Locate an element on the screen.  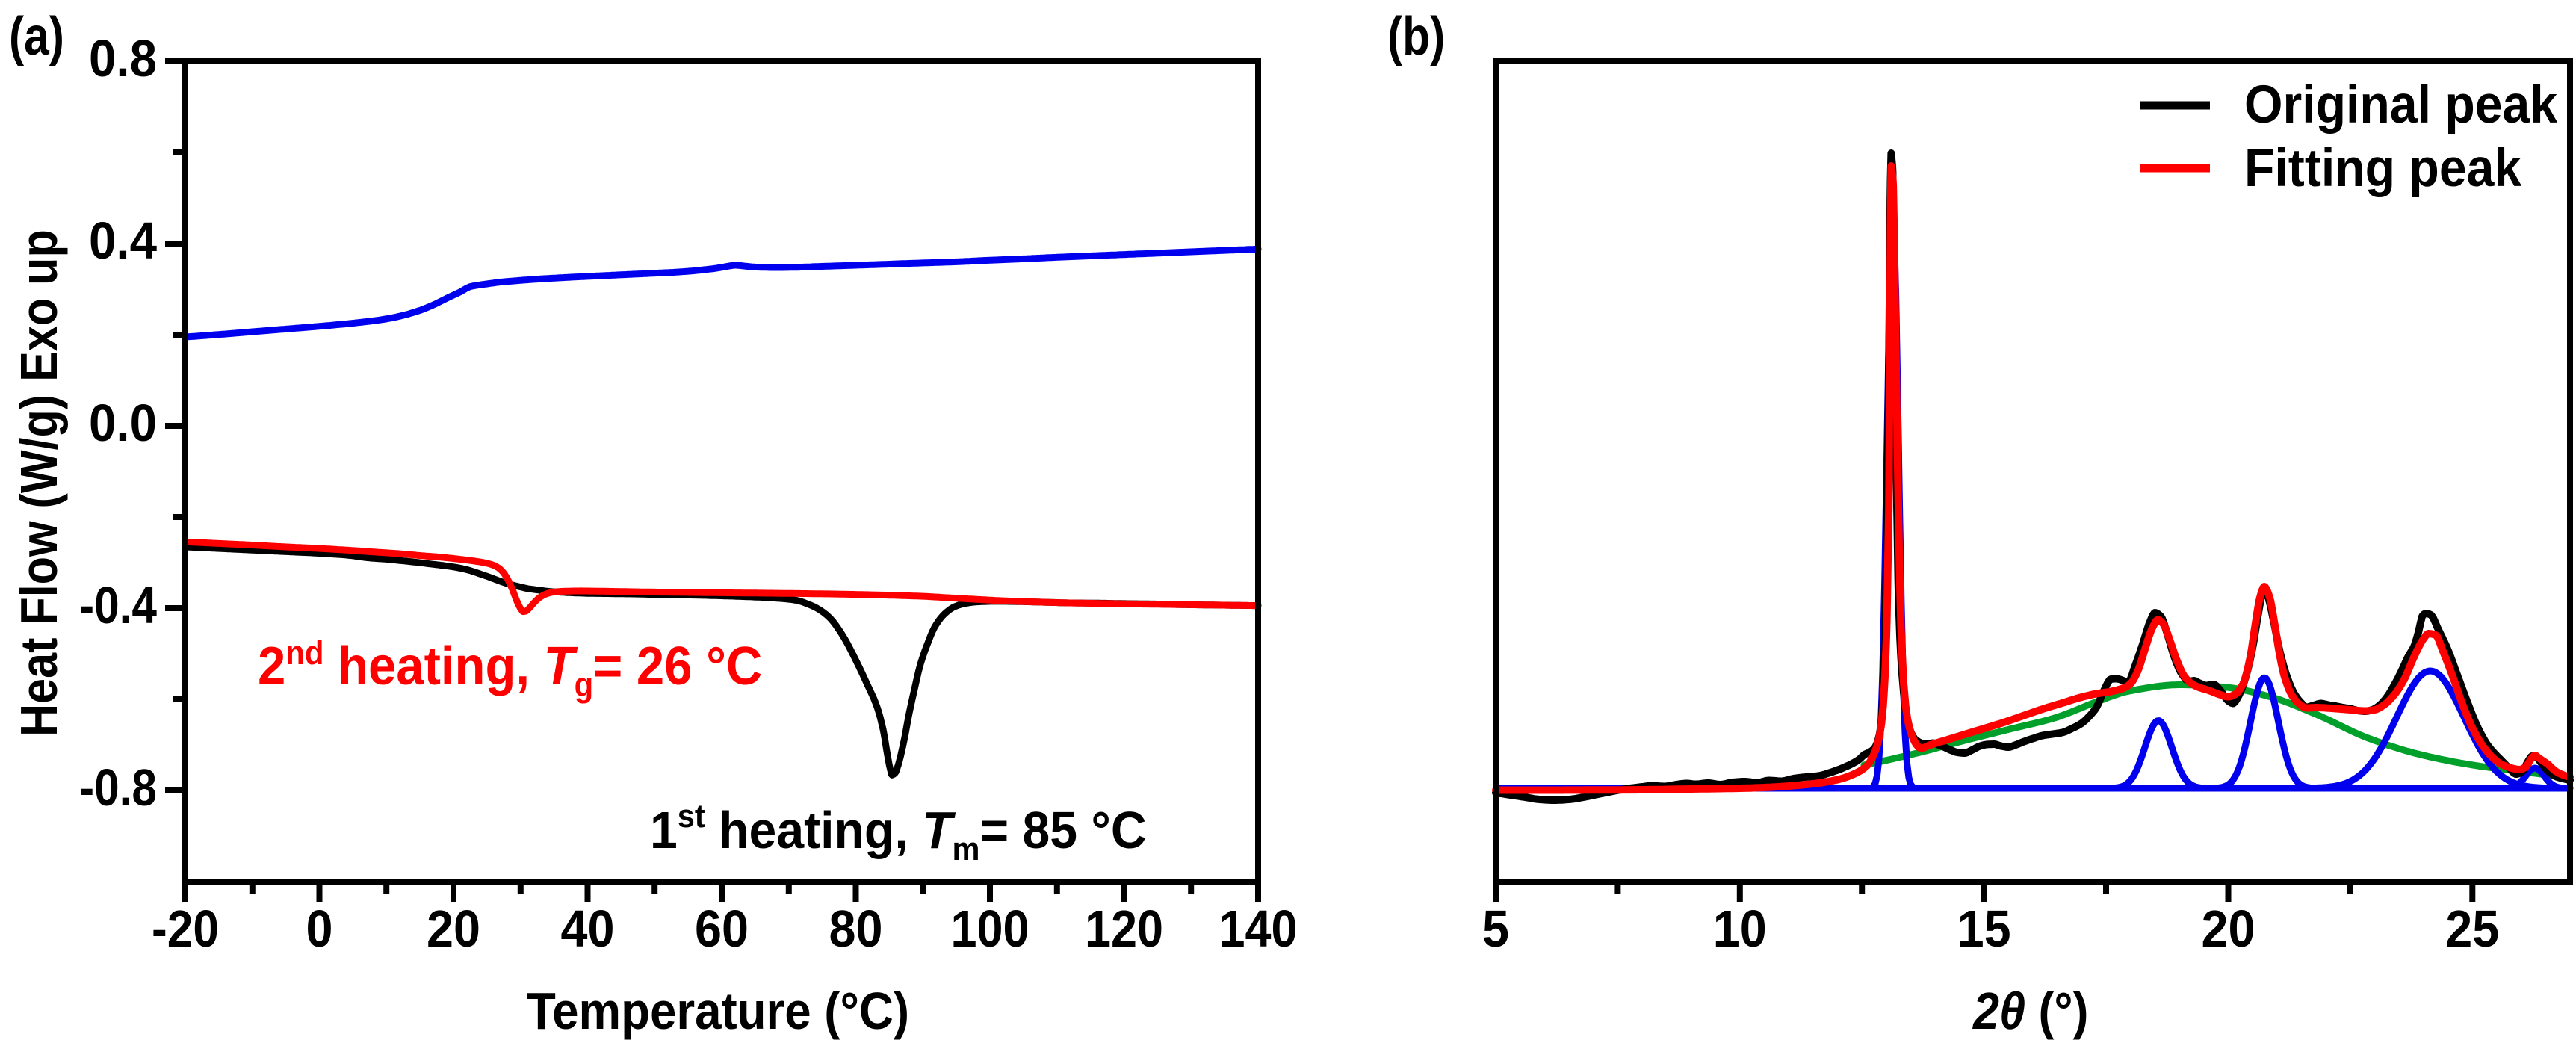
svg-text: 25 is located at coordinates (2472, 929).